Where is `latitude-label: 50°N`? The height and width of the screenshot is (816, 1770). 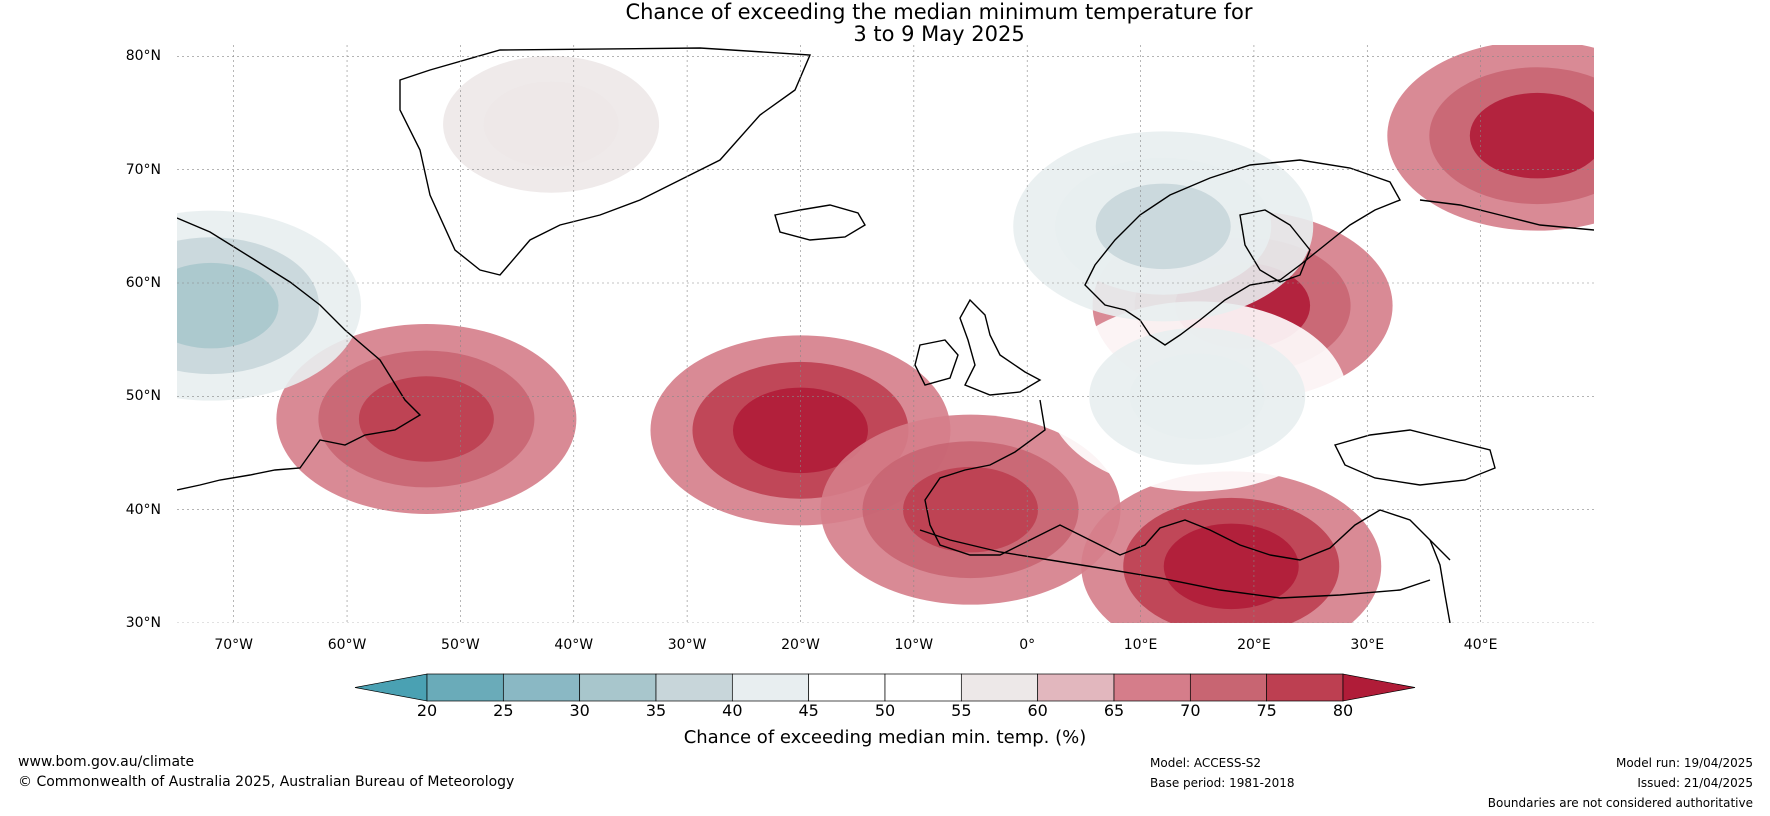 latitude-label: 50°N is located at coordinates (143, 396).